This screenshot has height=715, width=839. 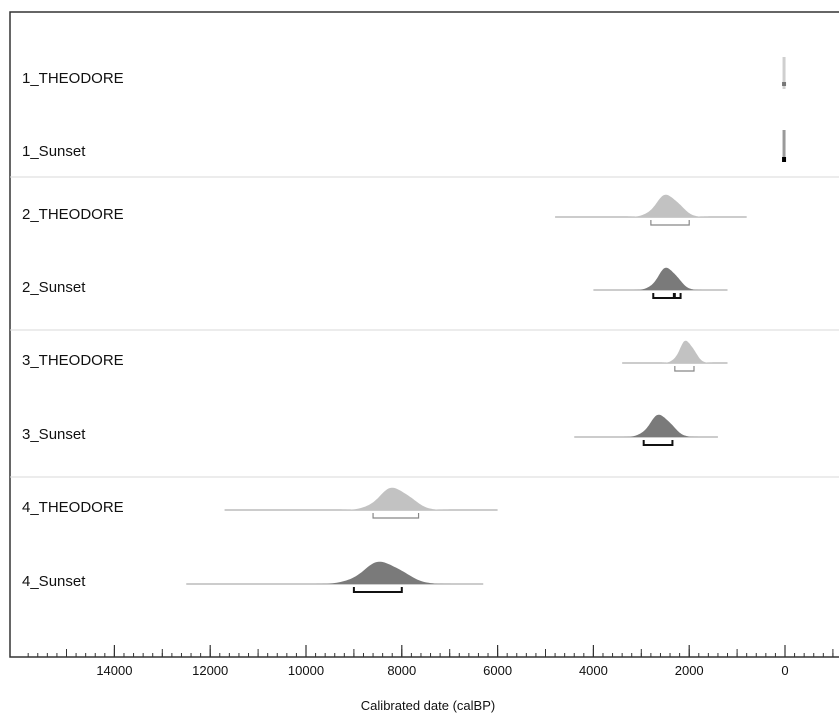 What do you see at coordinates (54, 434) in the screenshot?
I see `row-label-3_Sunset: 3_Sunset` at bounding box center [54, 434].